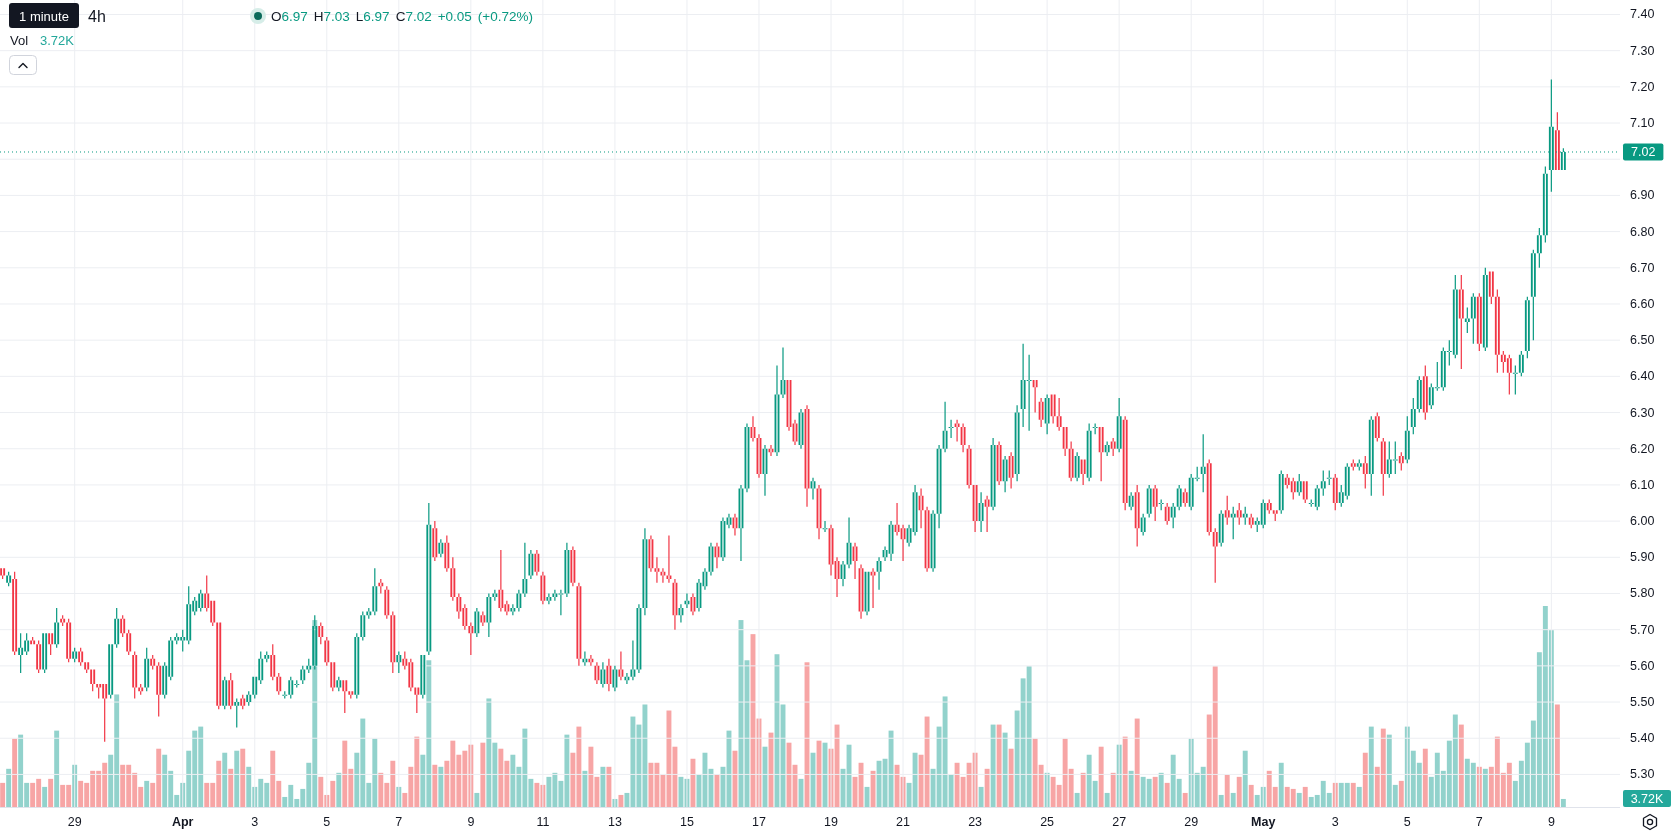 The height and width of the screenshot is (835, 1678). I want to click on chart-title: 4h, so click(97, 16).